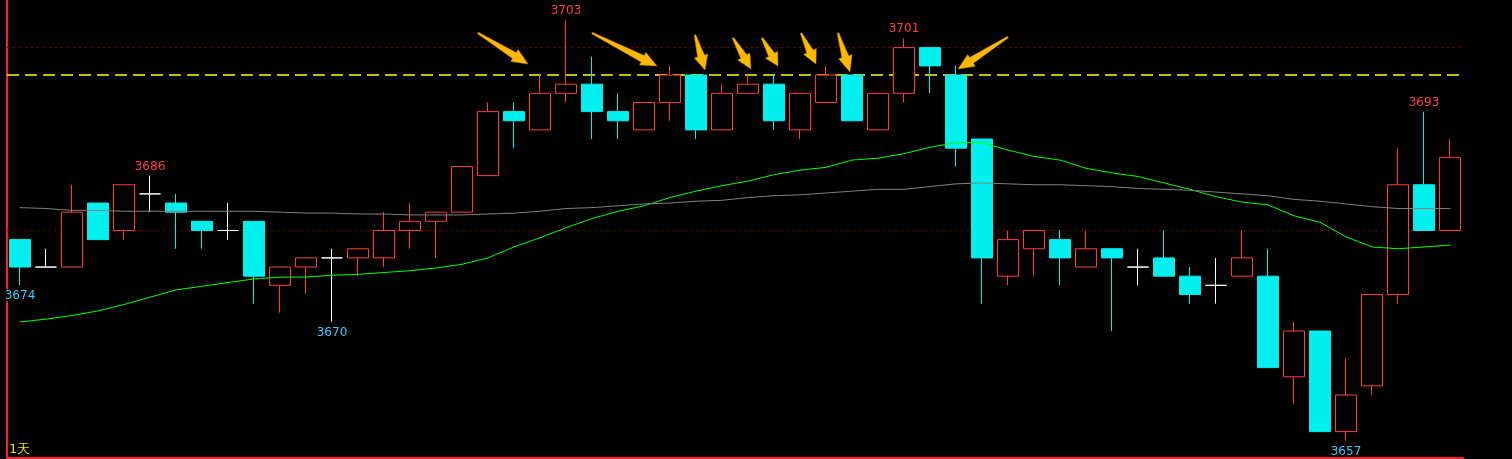 The height and width of the screenshot is (459, 1512). What do you see at coordinates (150, 165) in the screenshot?
I see `annotation: 3686` at bounding box center [150, 165].